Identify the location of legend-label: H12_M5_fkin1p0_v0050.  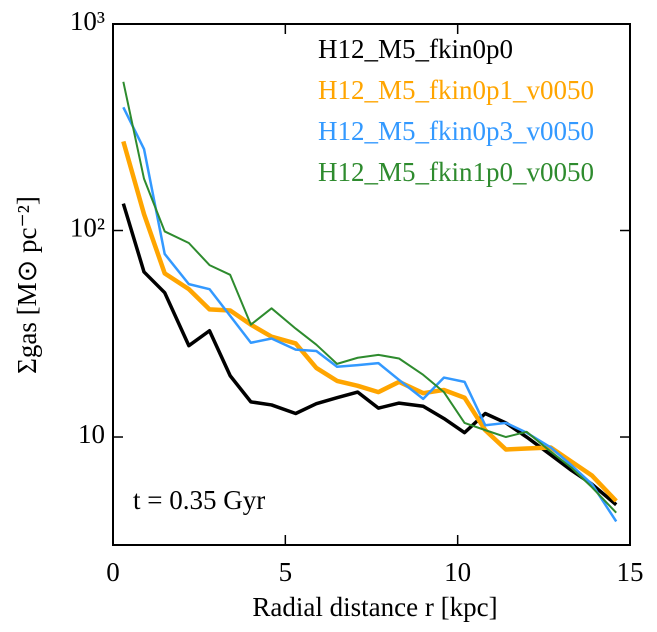
(456, 172).